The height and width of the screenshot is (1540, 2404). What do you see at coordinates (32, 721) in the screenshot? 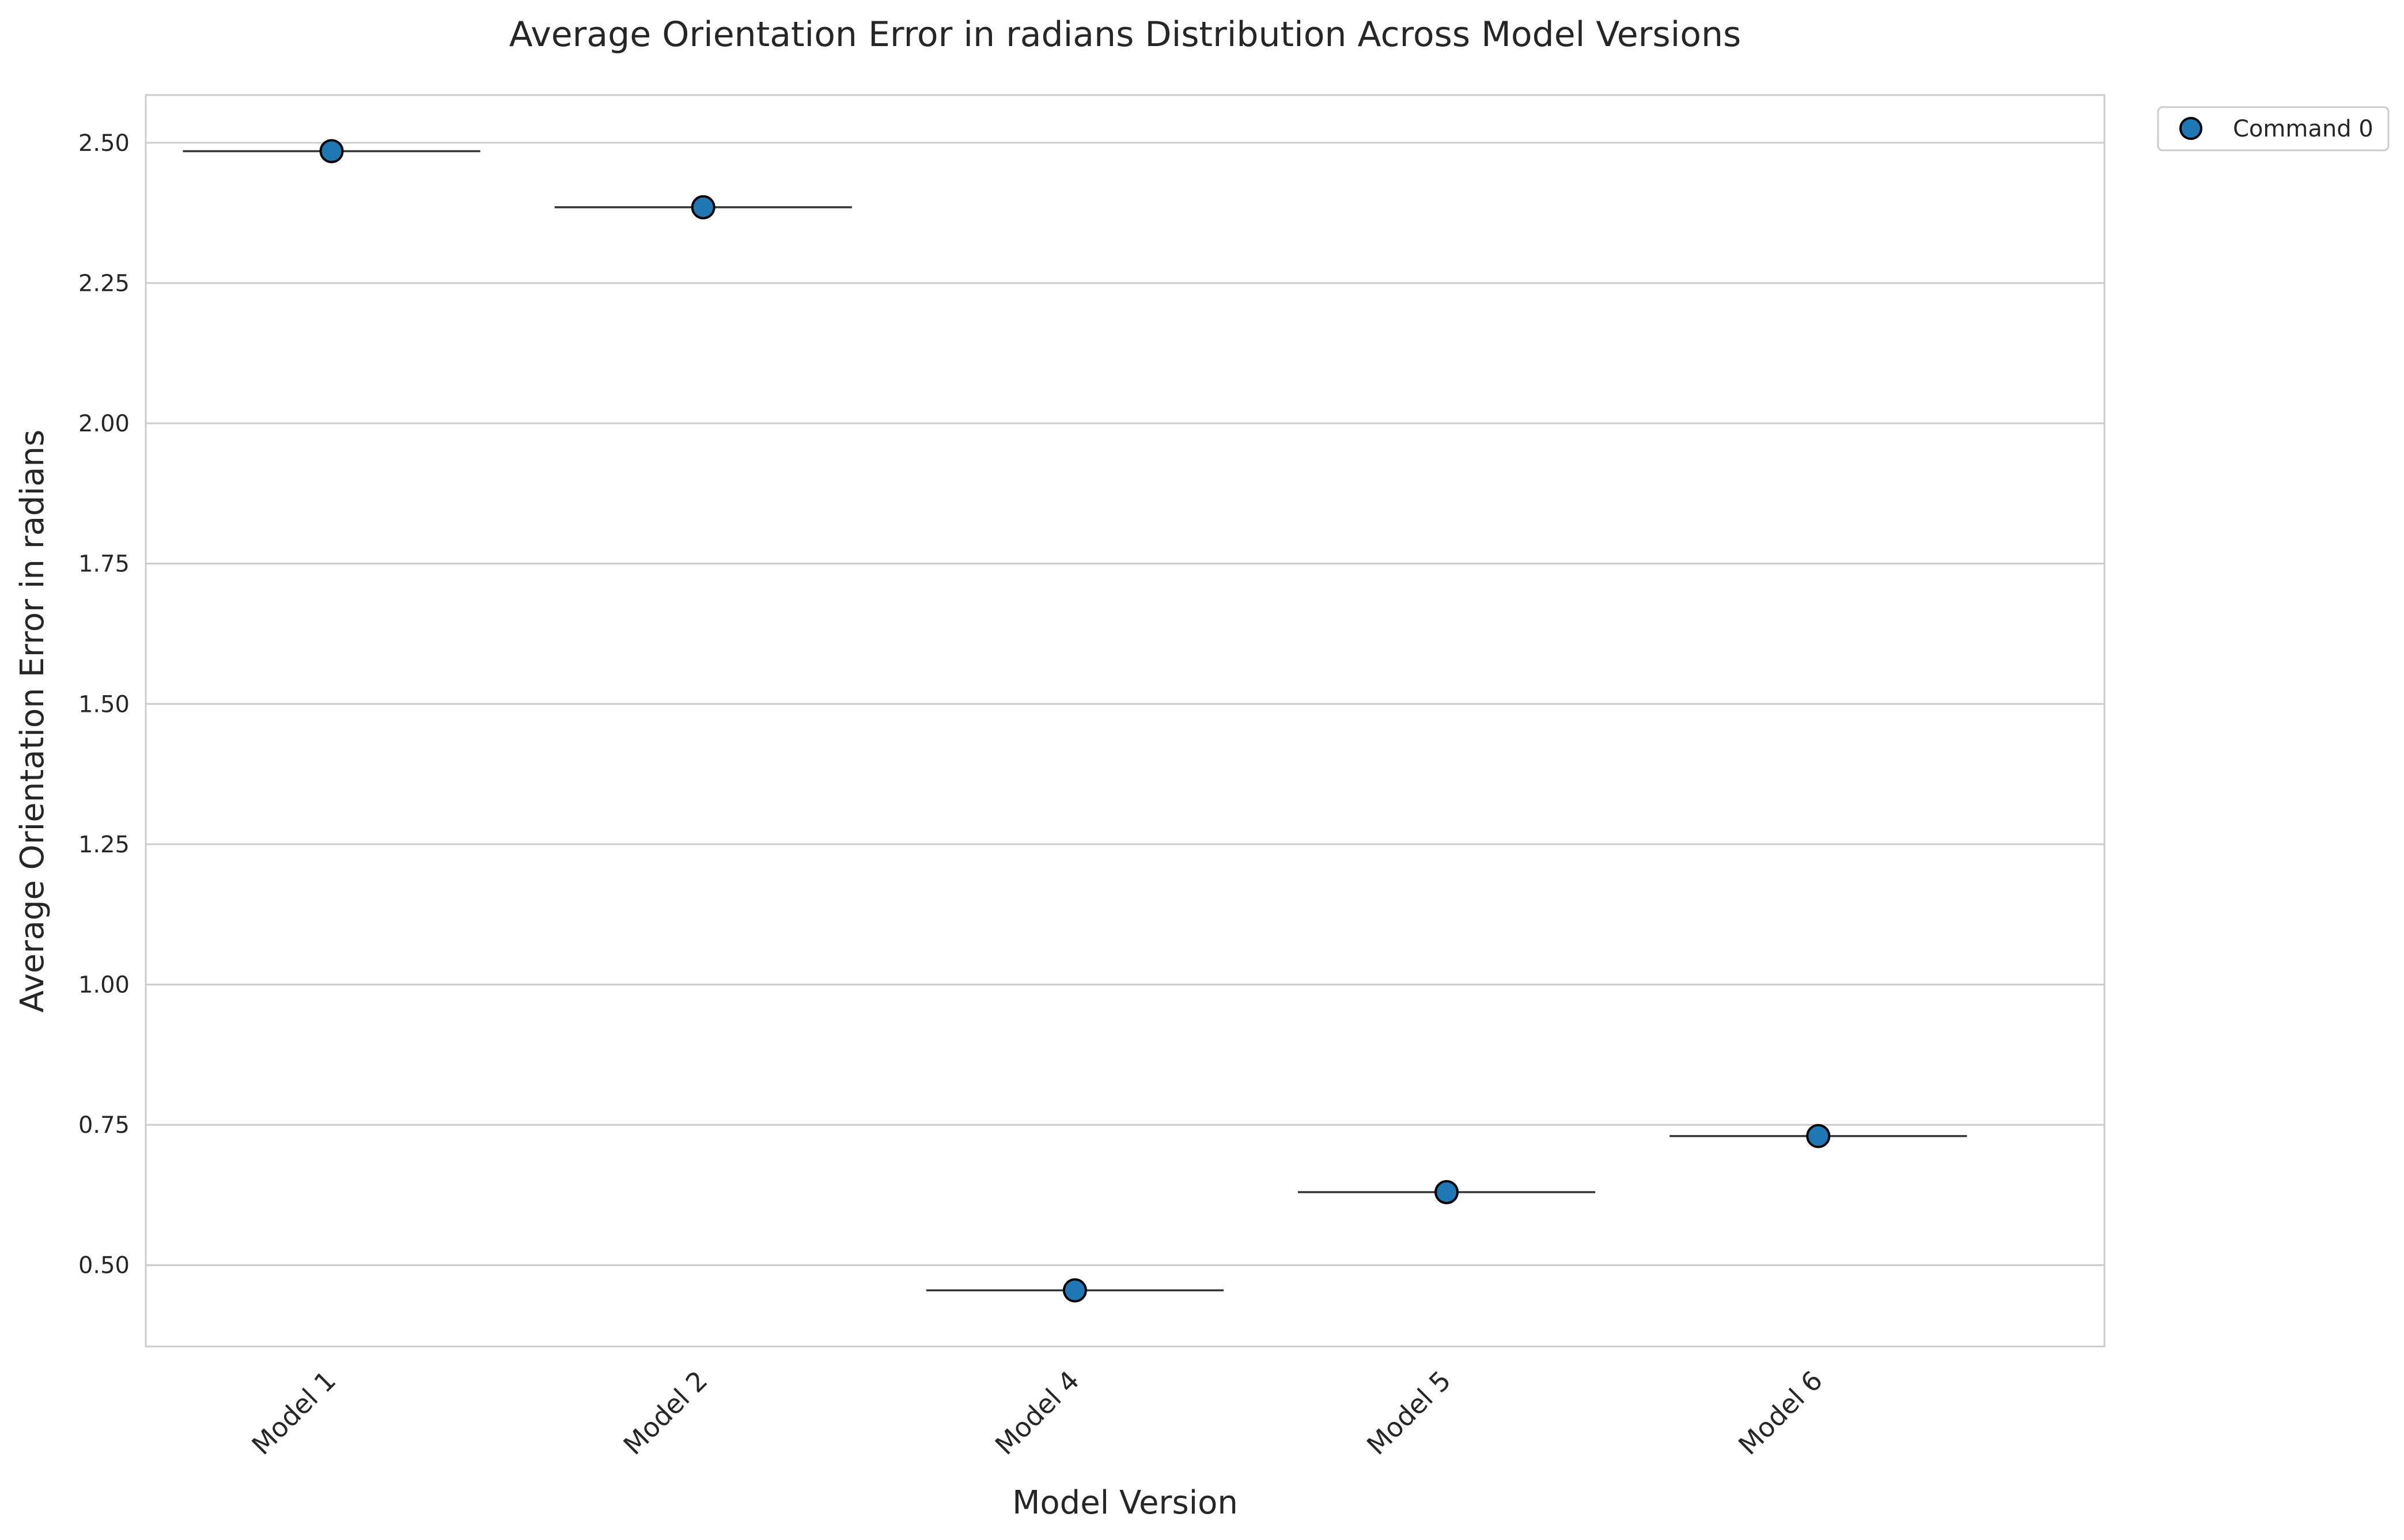
I see `y-axis-label: Average Orientation Error in radians` at bounding box center [32, 721].